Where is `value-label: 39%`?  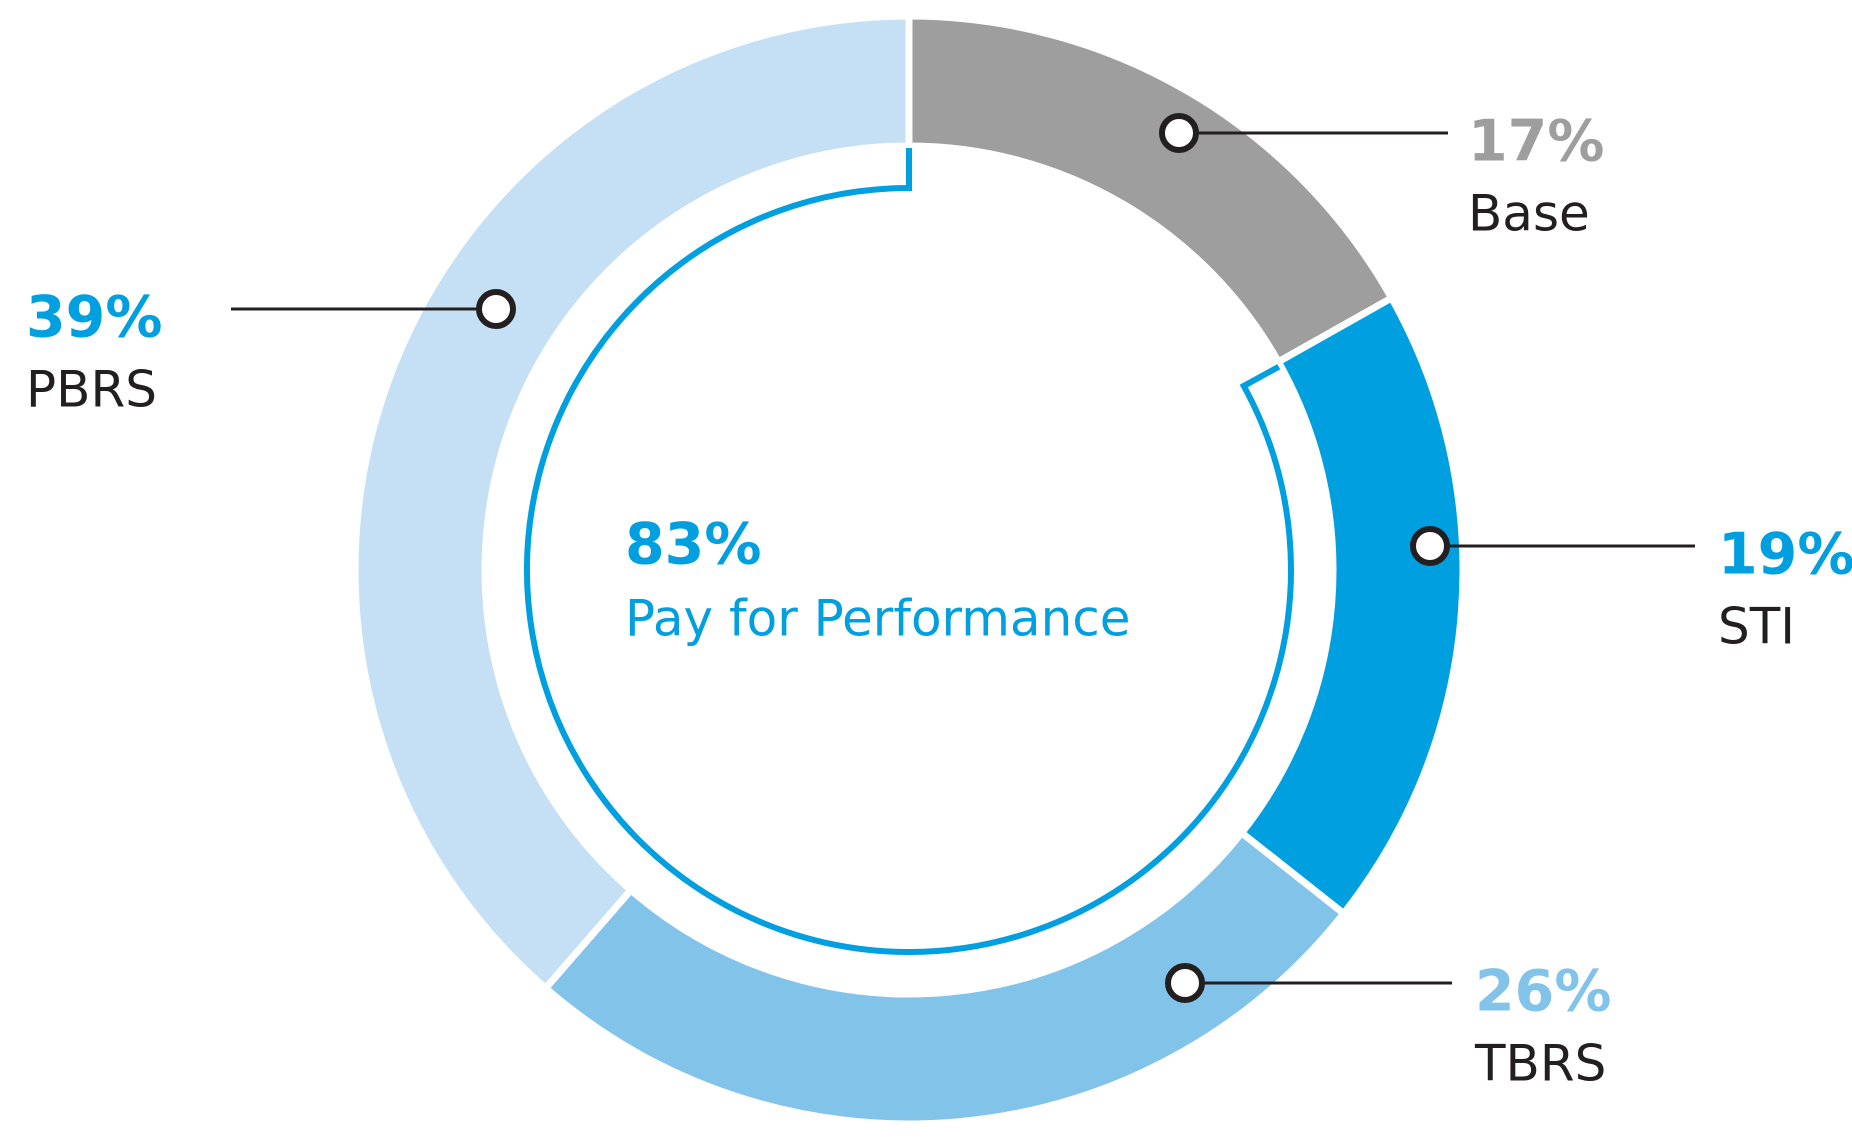
value-label: 39% is located at coordinates (94, 318).